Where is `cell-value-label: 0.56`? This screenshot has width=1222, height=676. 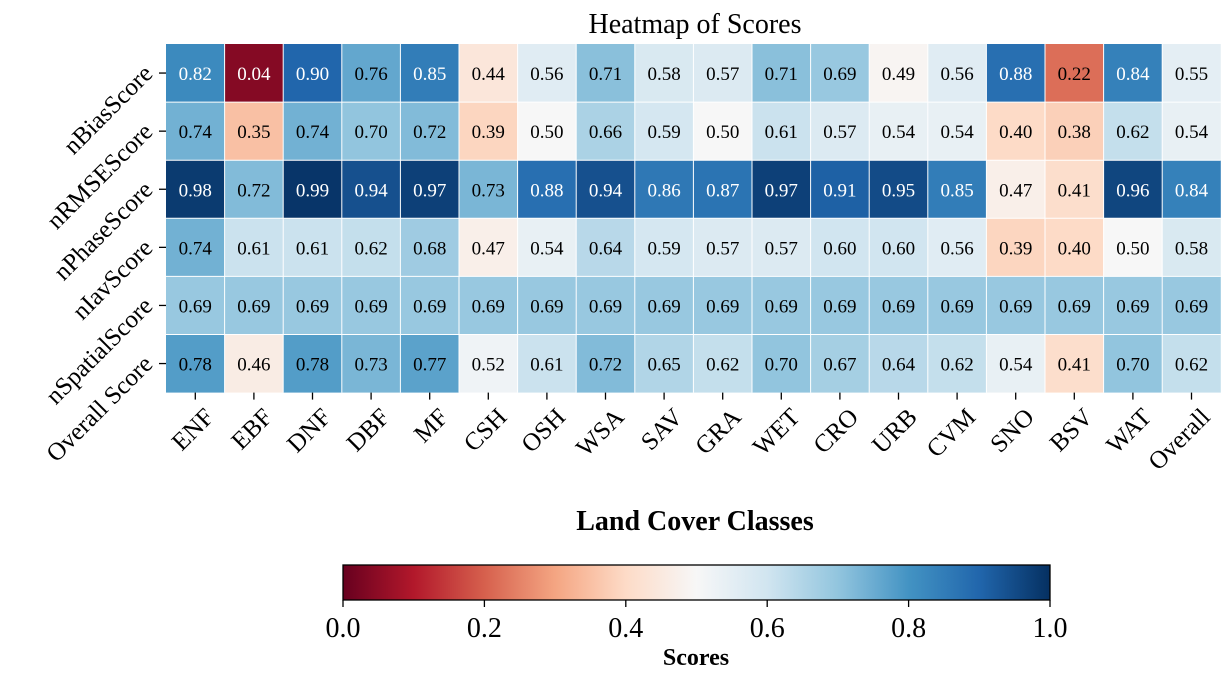 cell-value-label: 0.56 is located at coordinates (546, 74).